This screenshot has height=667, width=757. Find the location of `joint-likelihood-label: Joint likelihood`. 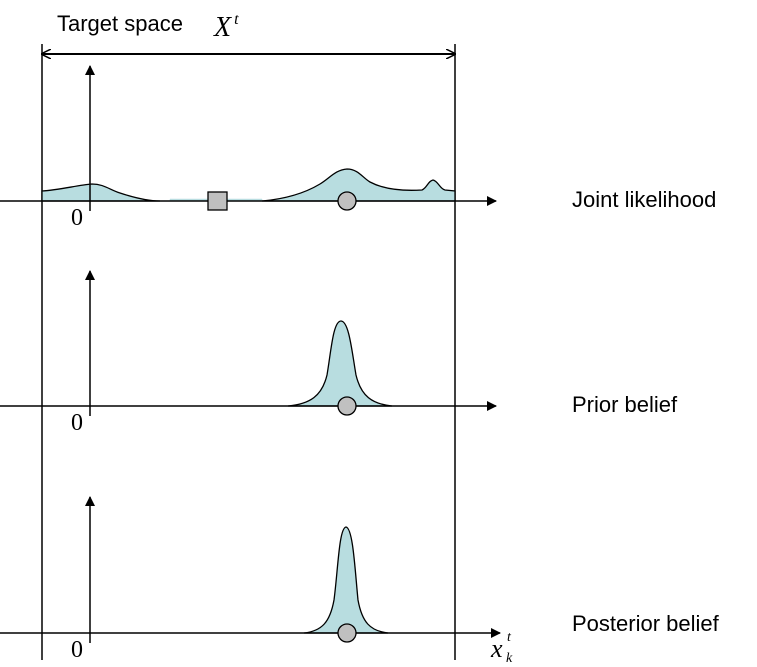

joint-likelihood-label: Joint likelihood is located at coordinates (644, 199).